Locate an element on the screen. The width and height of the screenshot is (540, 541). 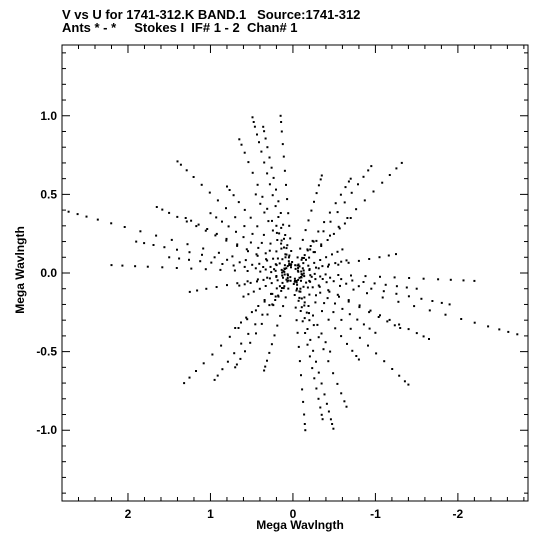
x-tick-label: -2 is located at coordinates (458, 514).